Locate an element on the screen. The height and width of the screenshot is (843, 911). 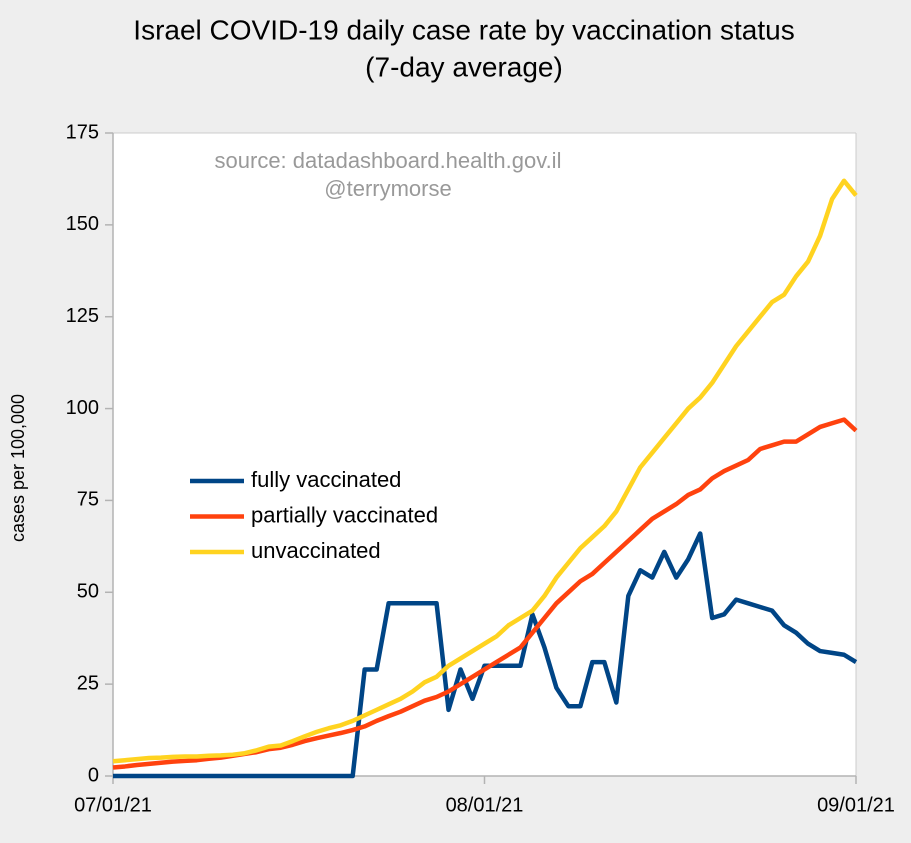
annotation: @terrymorse is located at coordinates (387, 188).